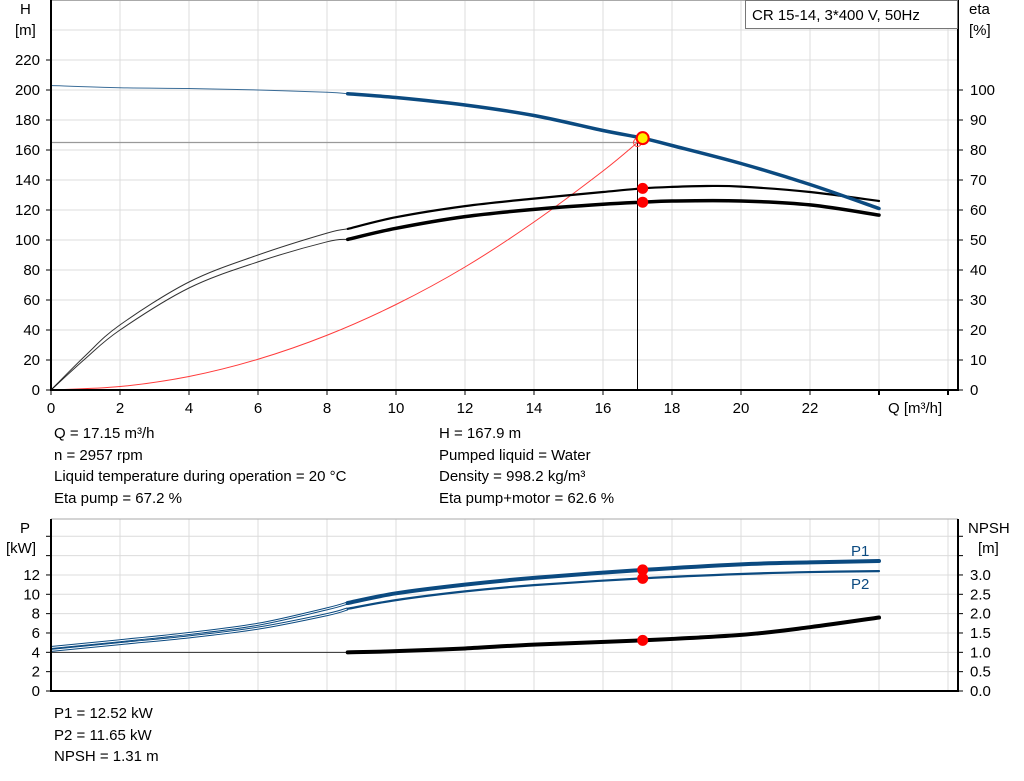  What do you see at coordinates (613, 589) in the screenshot?
I see `p2-curve` at bounding box center [613, 589].